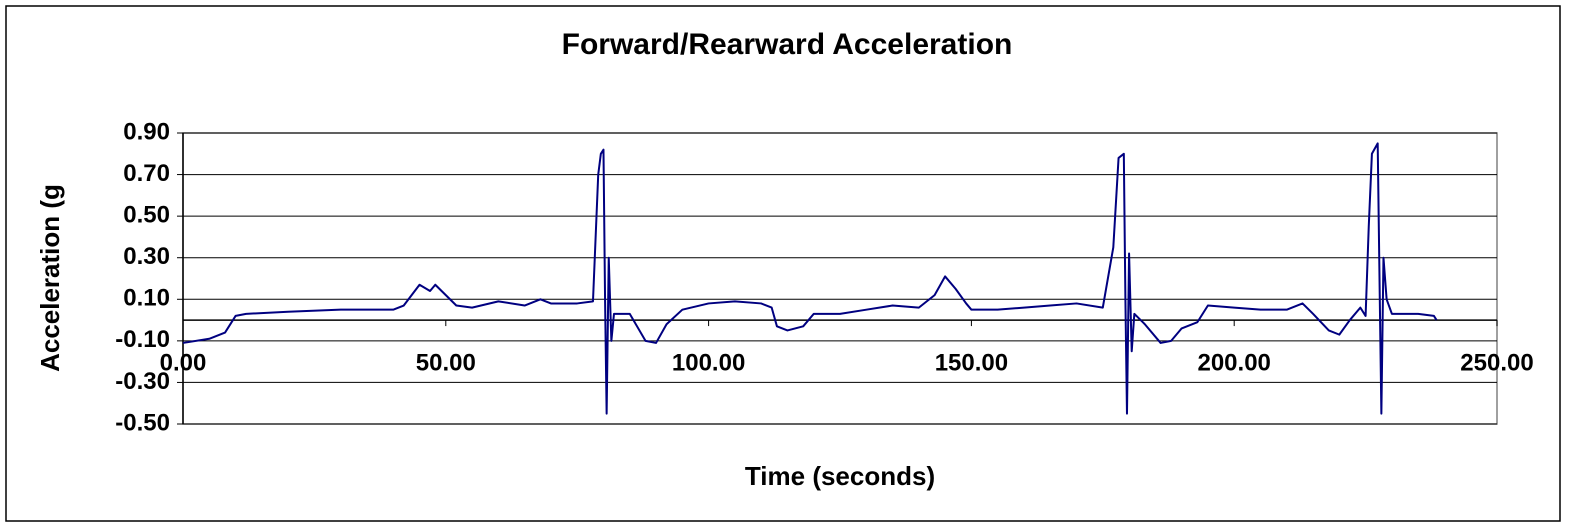 Image resolution: width=1570 pixels, height=527 pixels. I want to click on y-tick-label: 0.10, so click(146, 298).